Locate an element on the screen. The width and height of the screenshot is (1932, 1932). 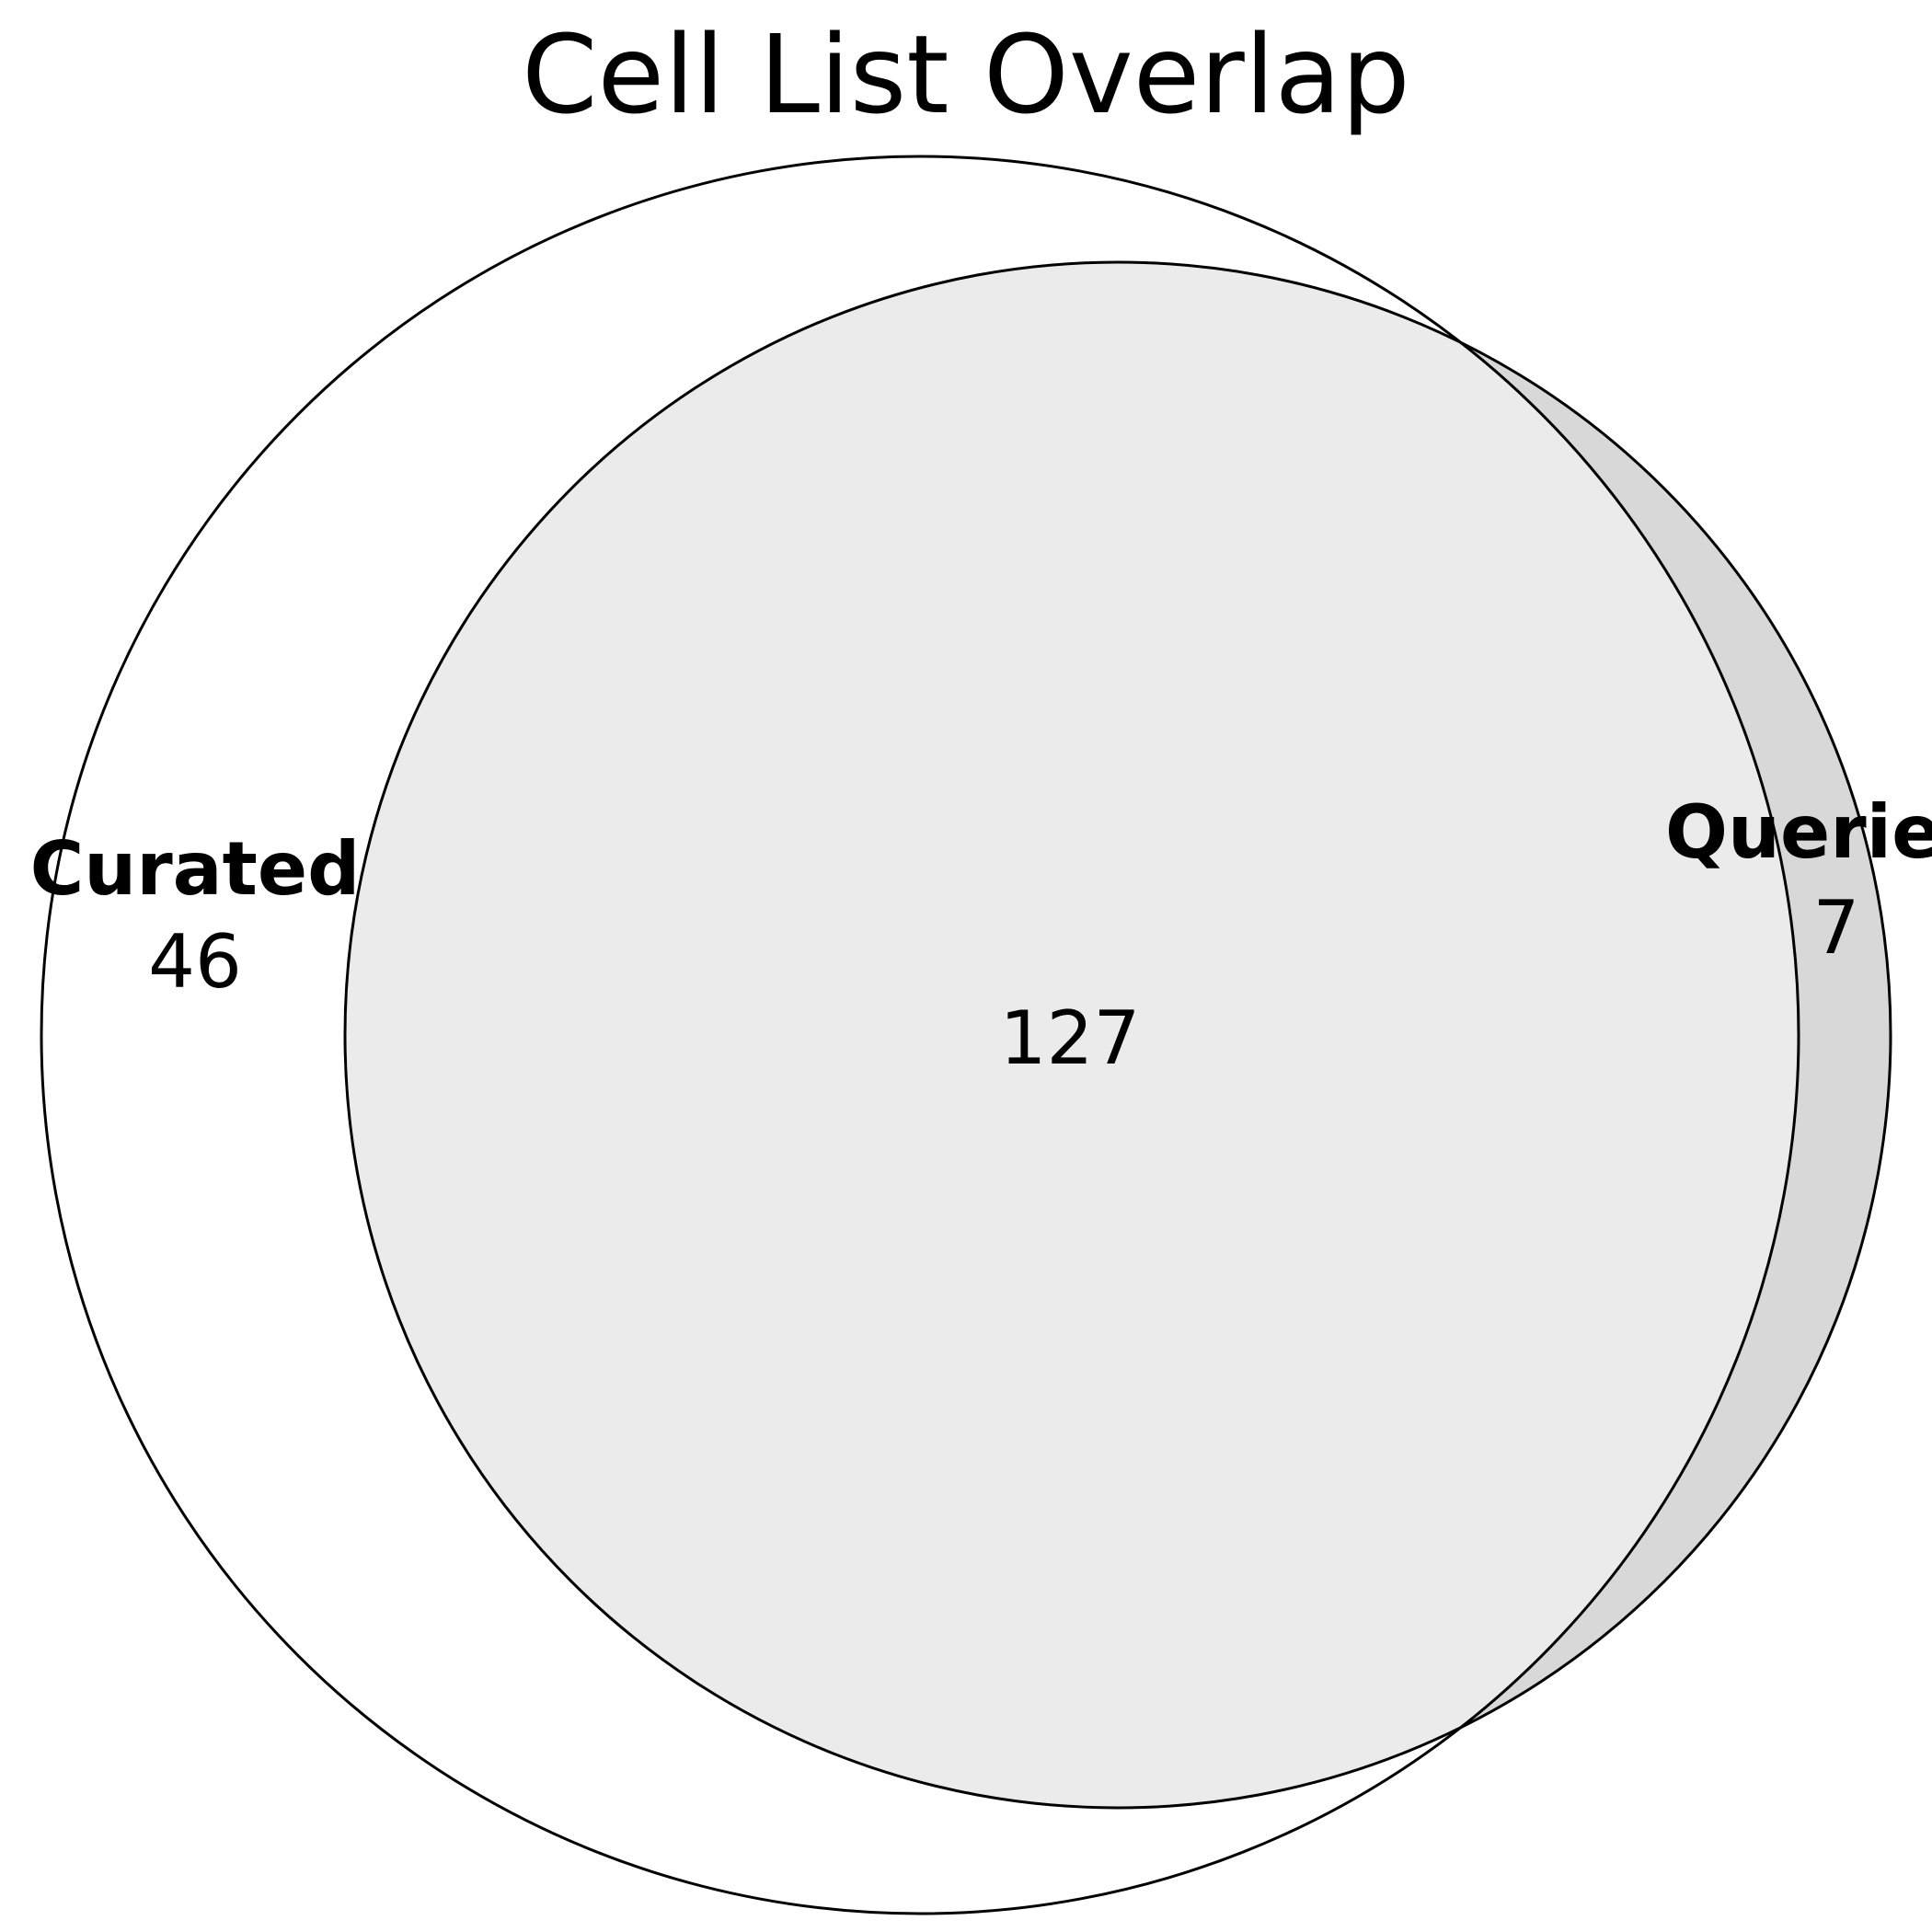
queried-only-count: 7 is located at coordinates (1836, 928).